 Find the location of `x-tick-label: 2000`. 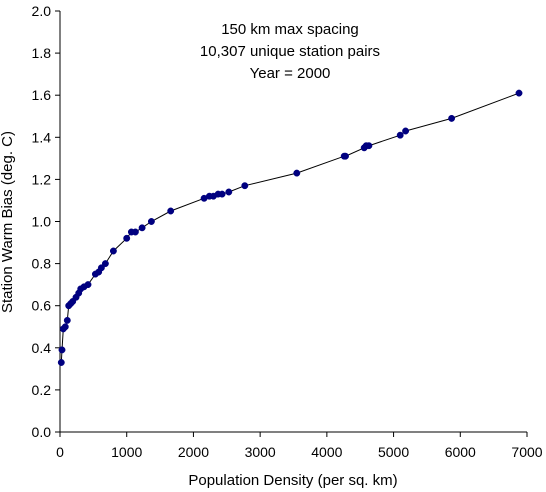

x-tick-label: 2000 is located at coordinates (193, 452).